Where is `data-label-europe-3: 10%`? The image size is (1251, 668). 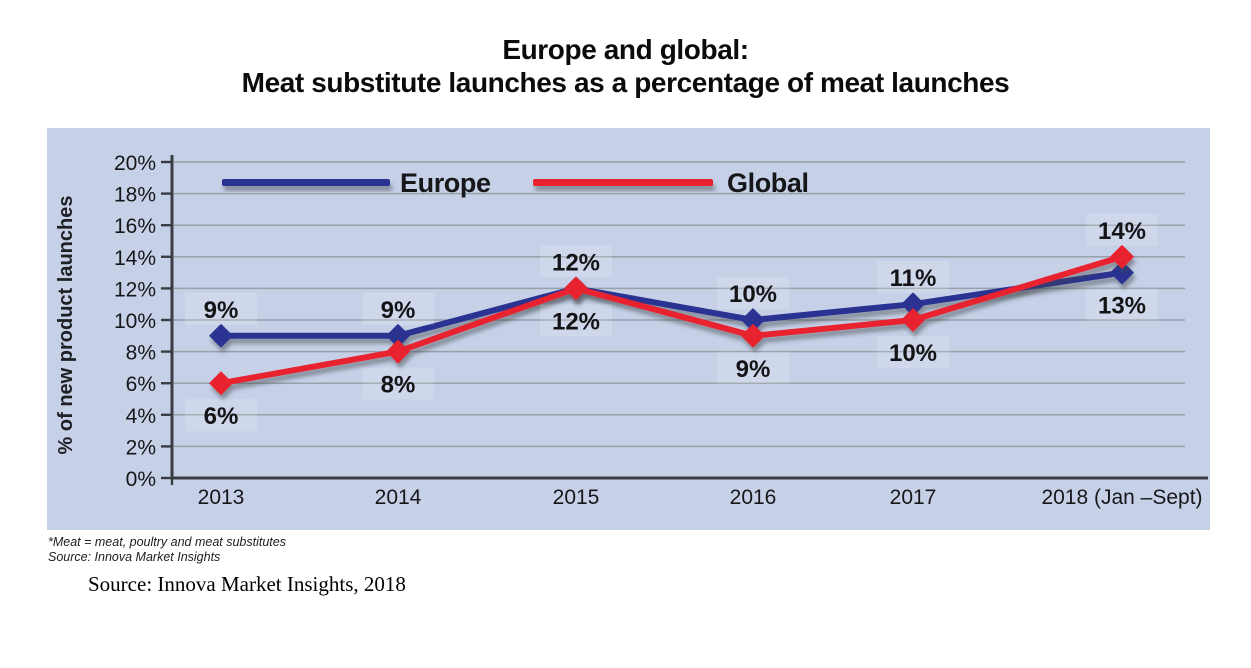 data-label-europe-3: 10% is located at coordinates (753, 294).